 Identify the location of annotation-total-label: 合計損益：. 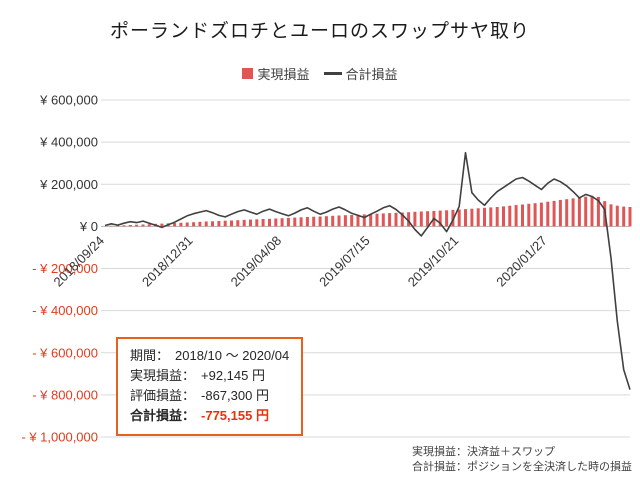
(163, 415).